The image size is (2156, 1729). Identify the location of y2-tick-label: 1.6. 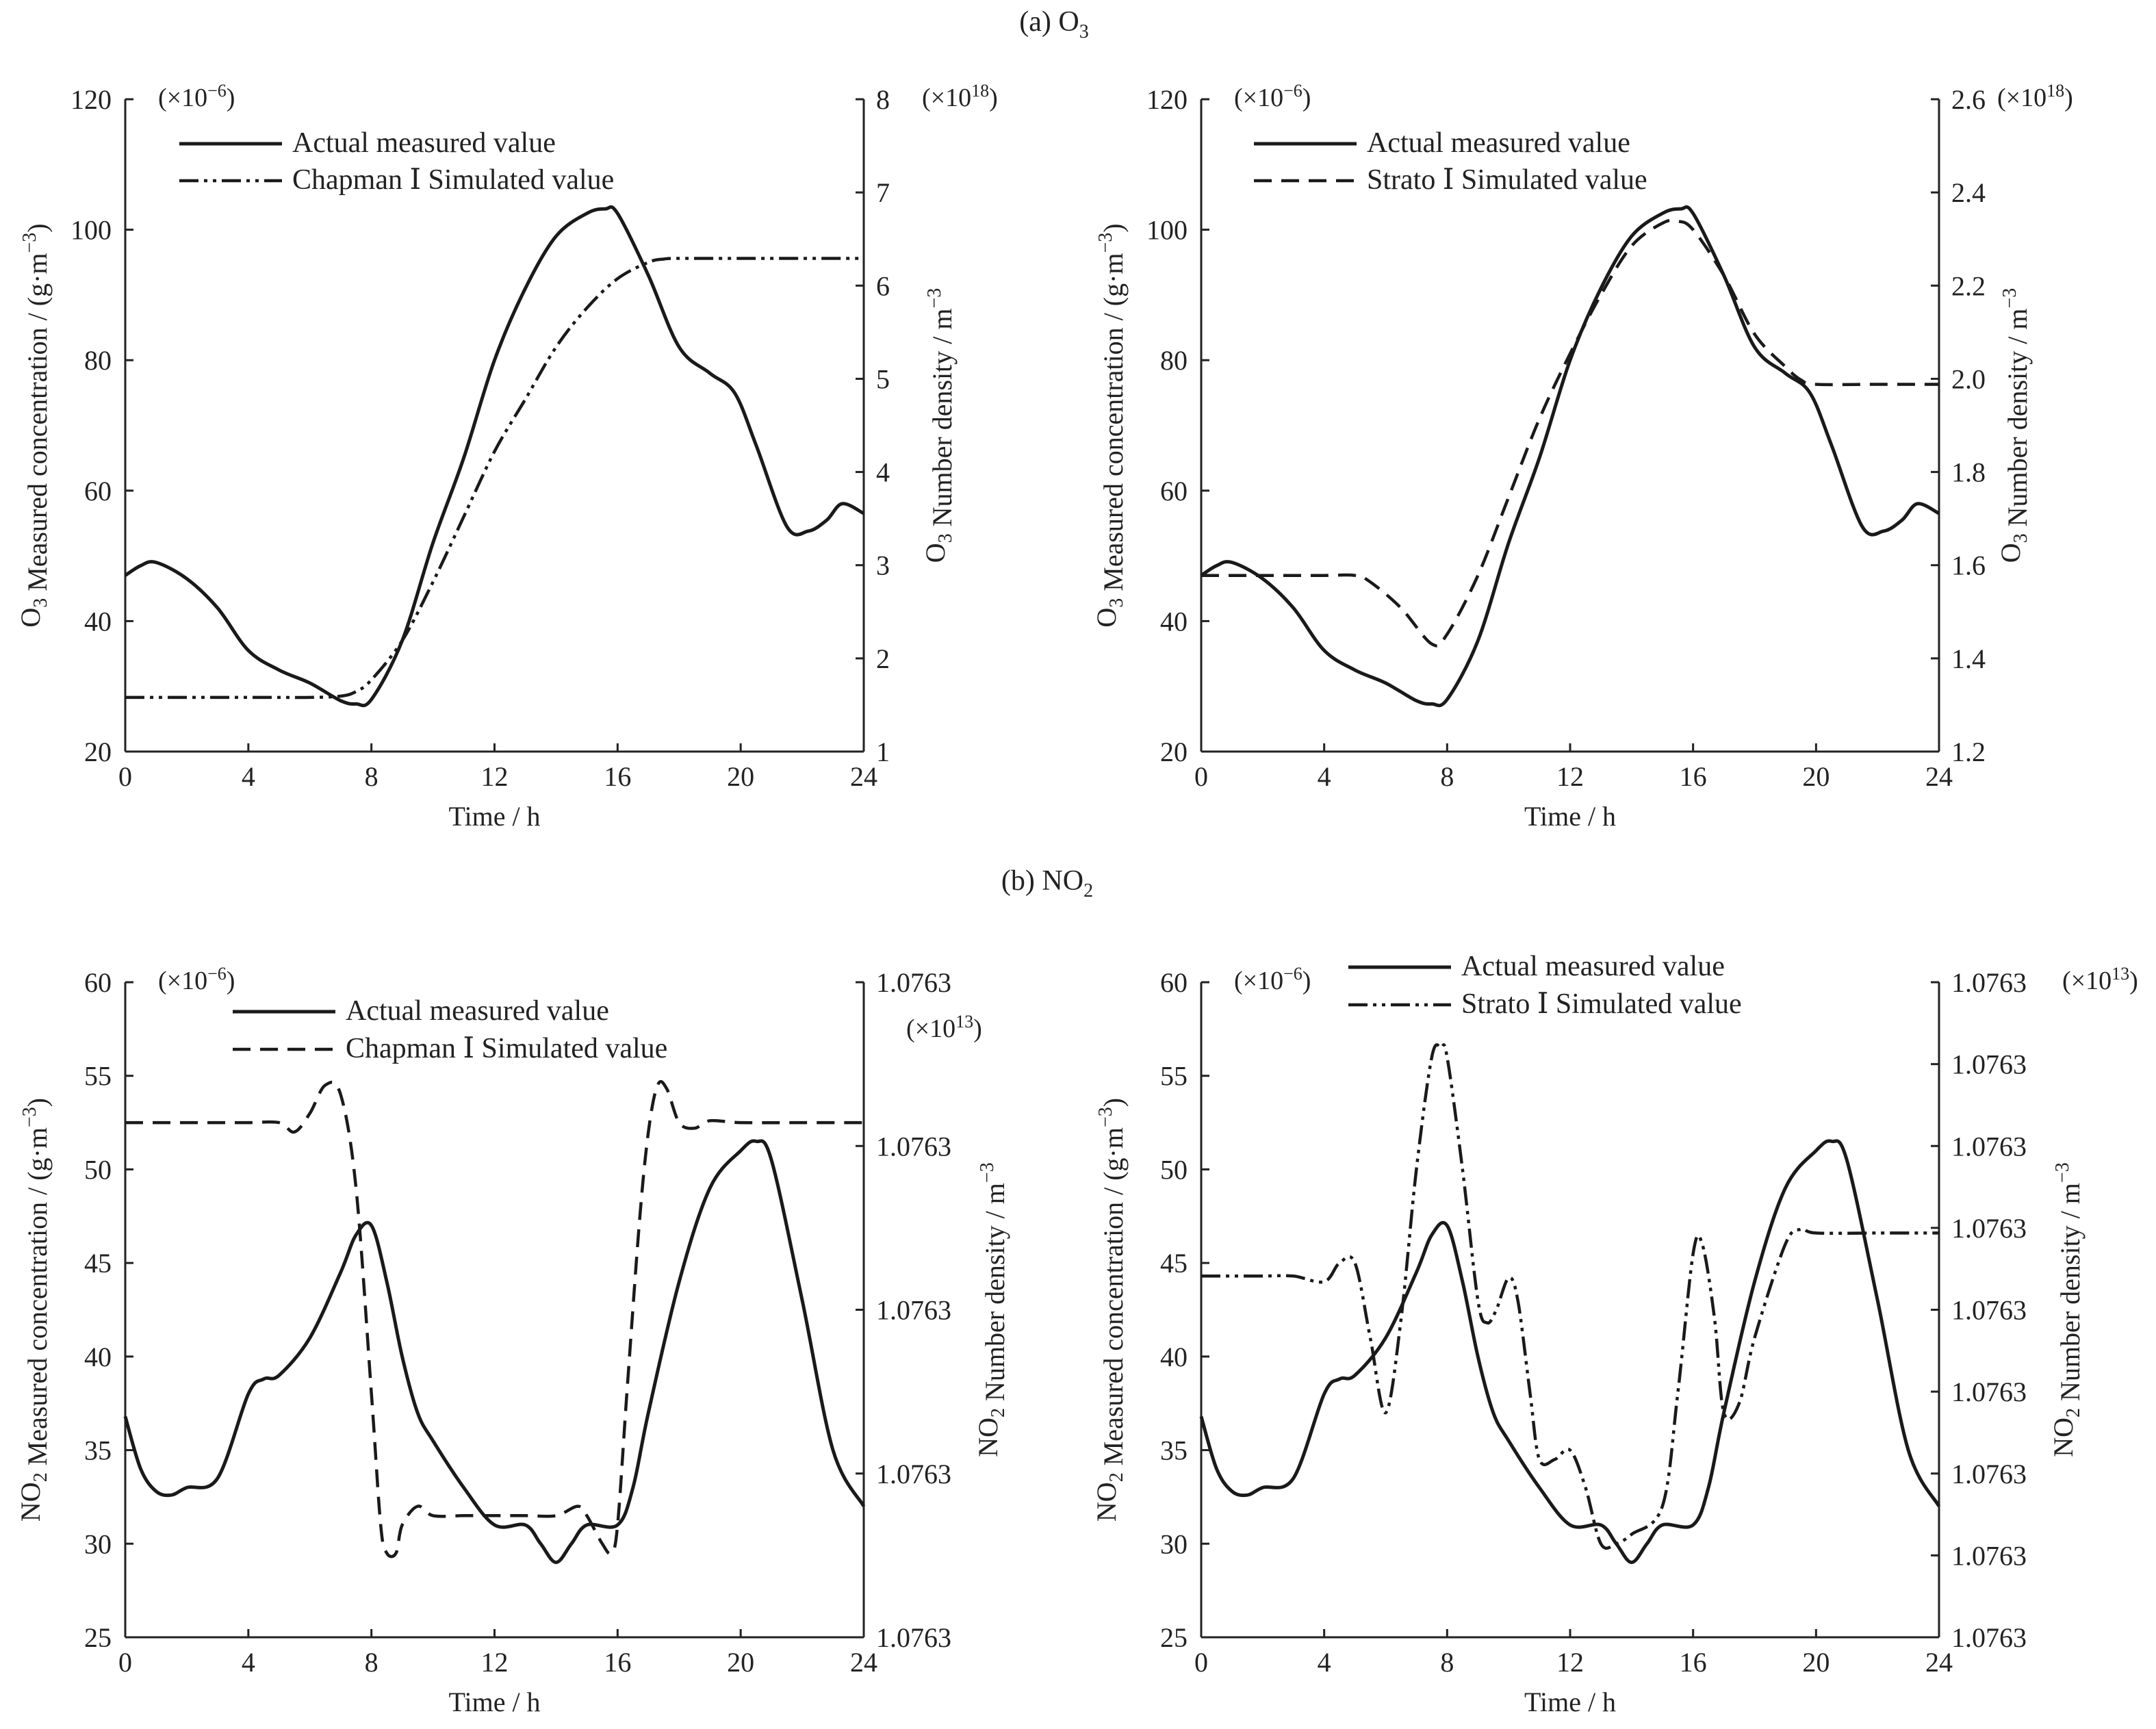
(1968, 565).